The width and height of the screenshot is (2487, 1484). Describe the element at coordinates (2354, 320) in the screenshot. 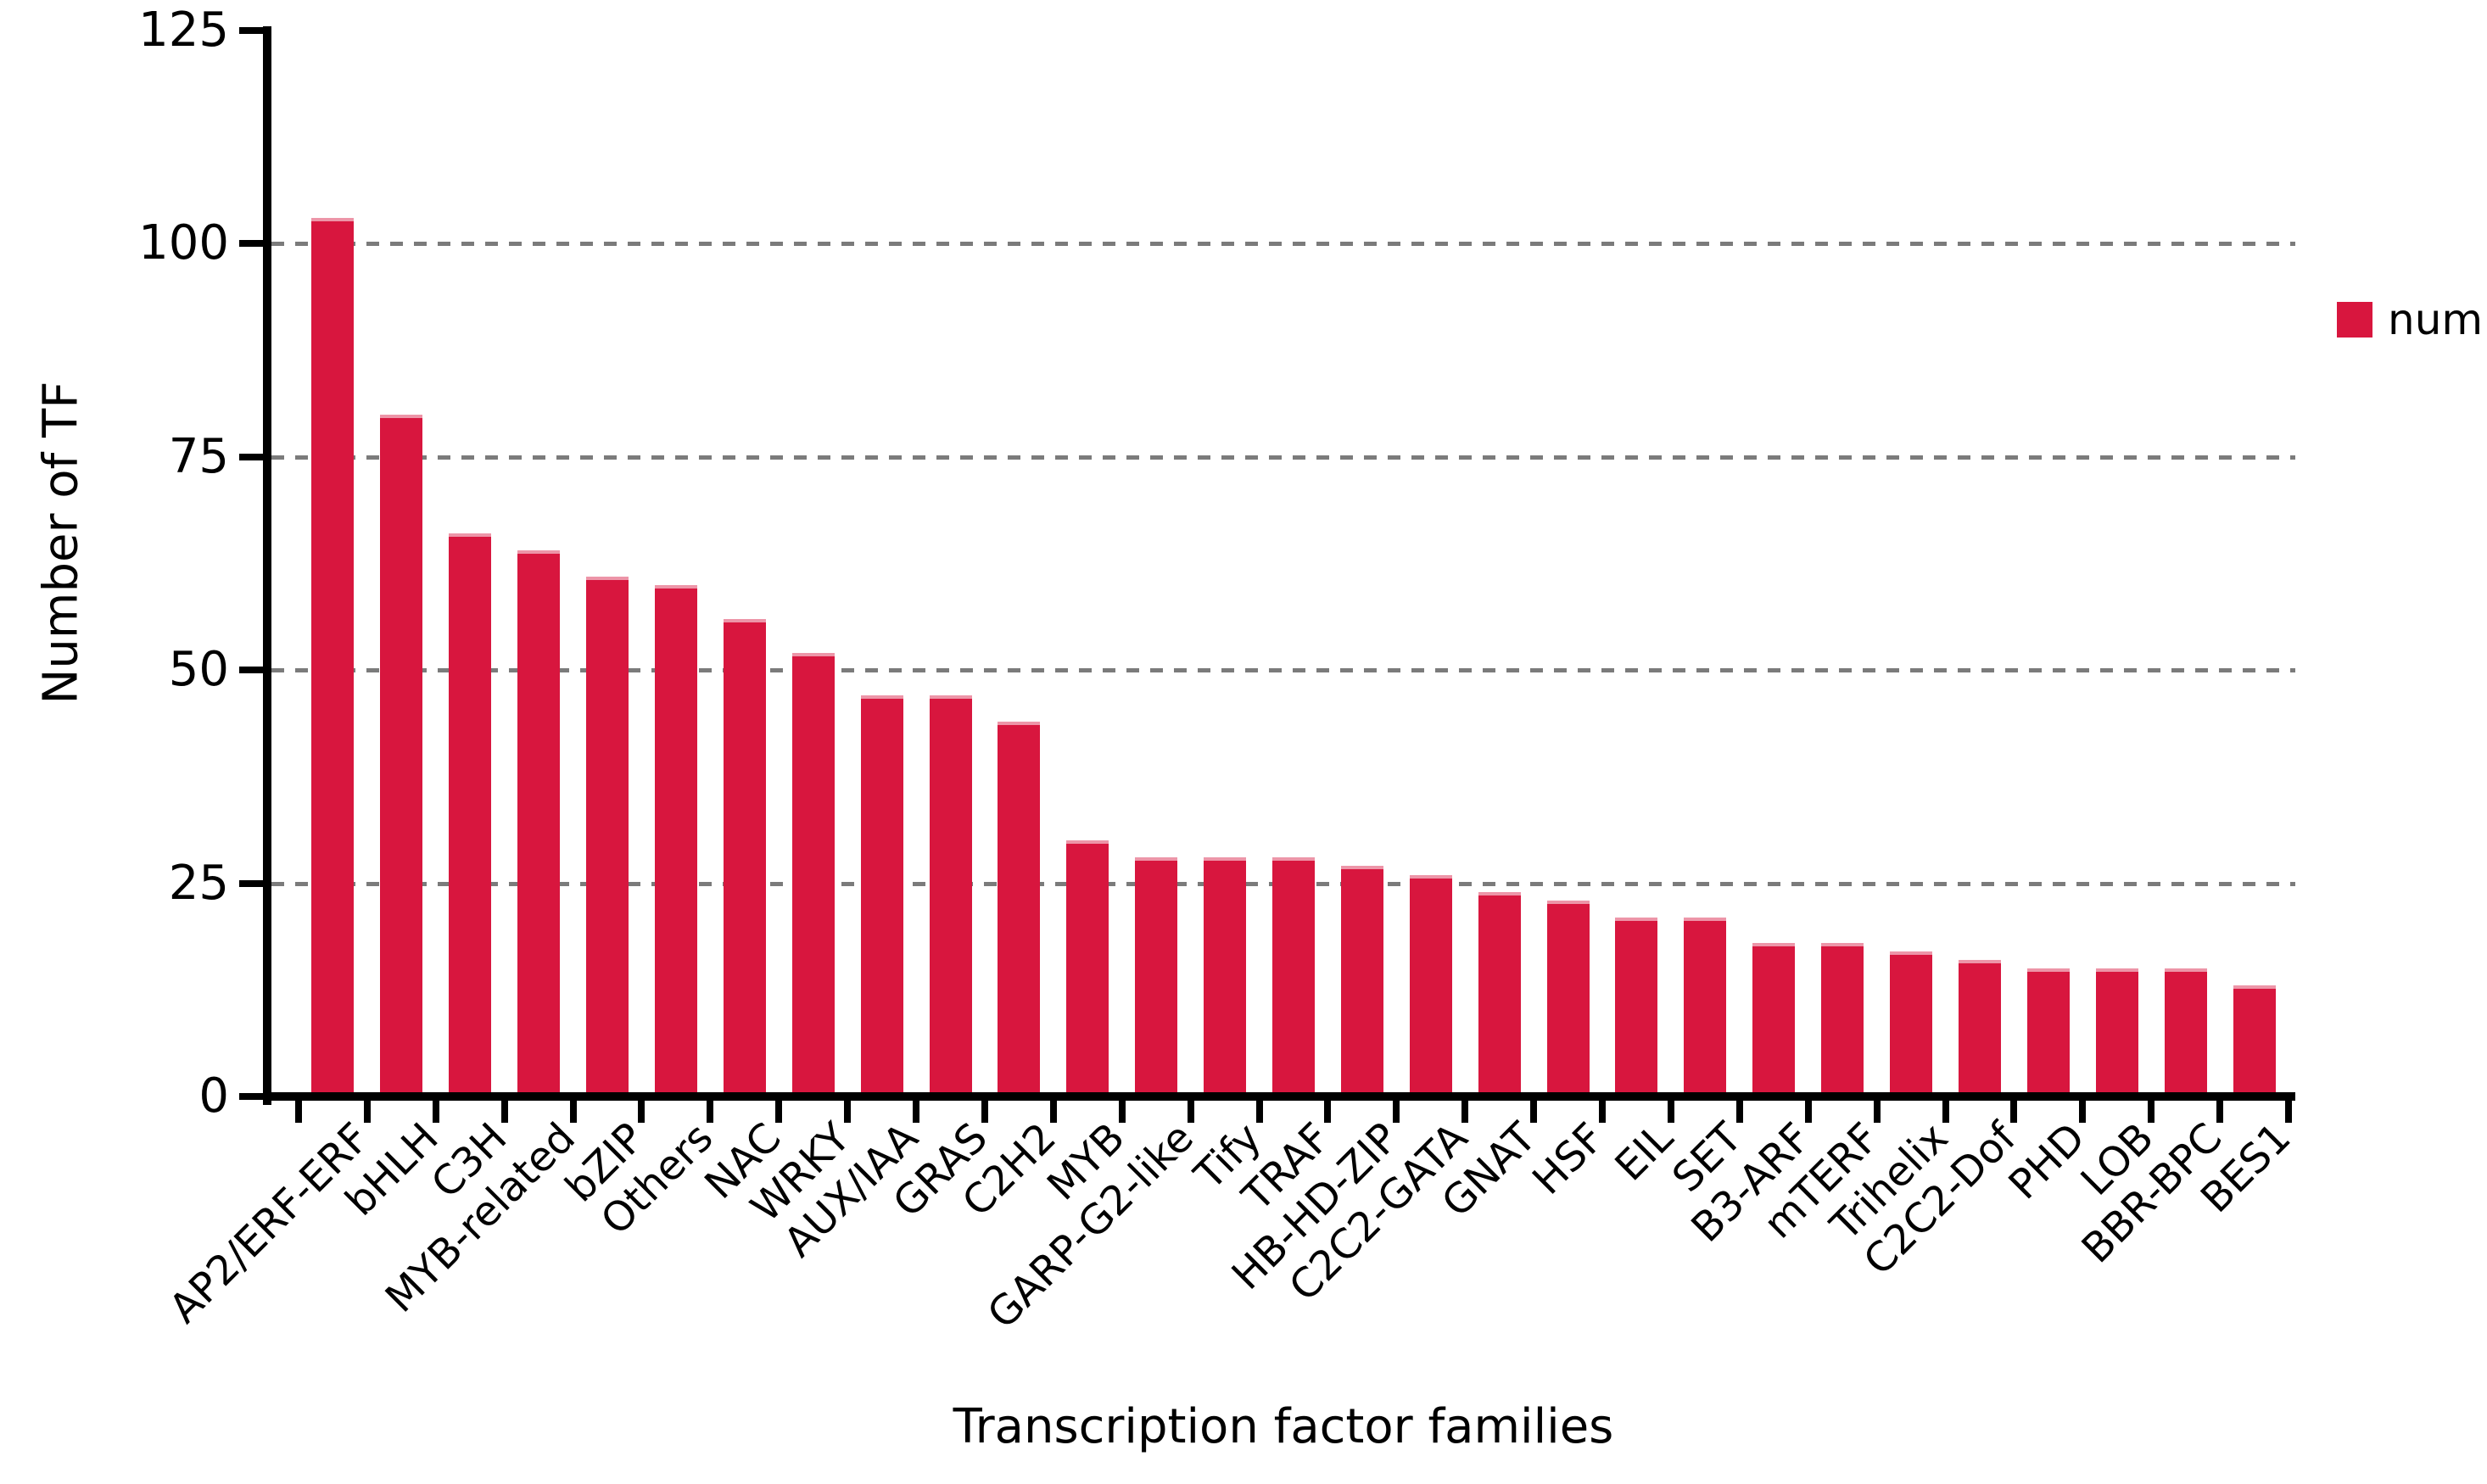

I see `legend-swatch-icon` at that location.